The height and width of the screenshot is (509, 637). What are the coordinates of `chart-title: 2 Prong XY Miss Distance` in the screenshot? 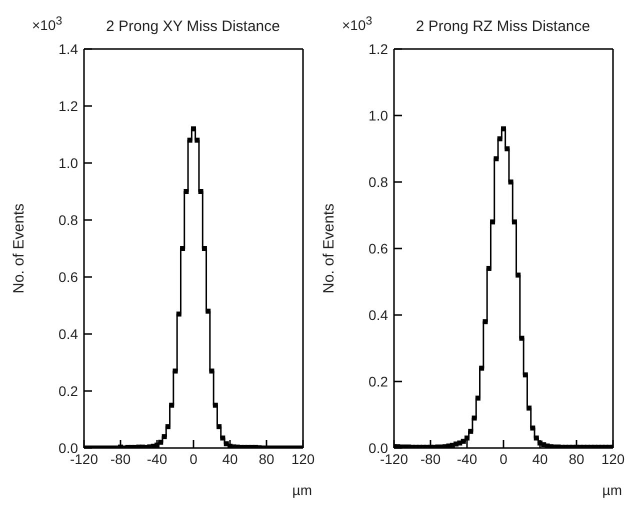 It's located at (193, 26).